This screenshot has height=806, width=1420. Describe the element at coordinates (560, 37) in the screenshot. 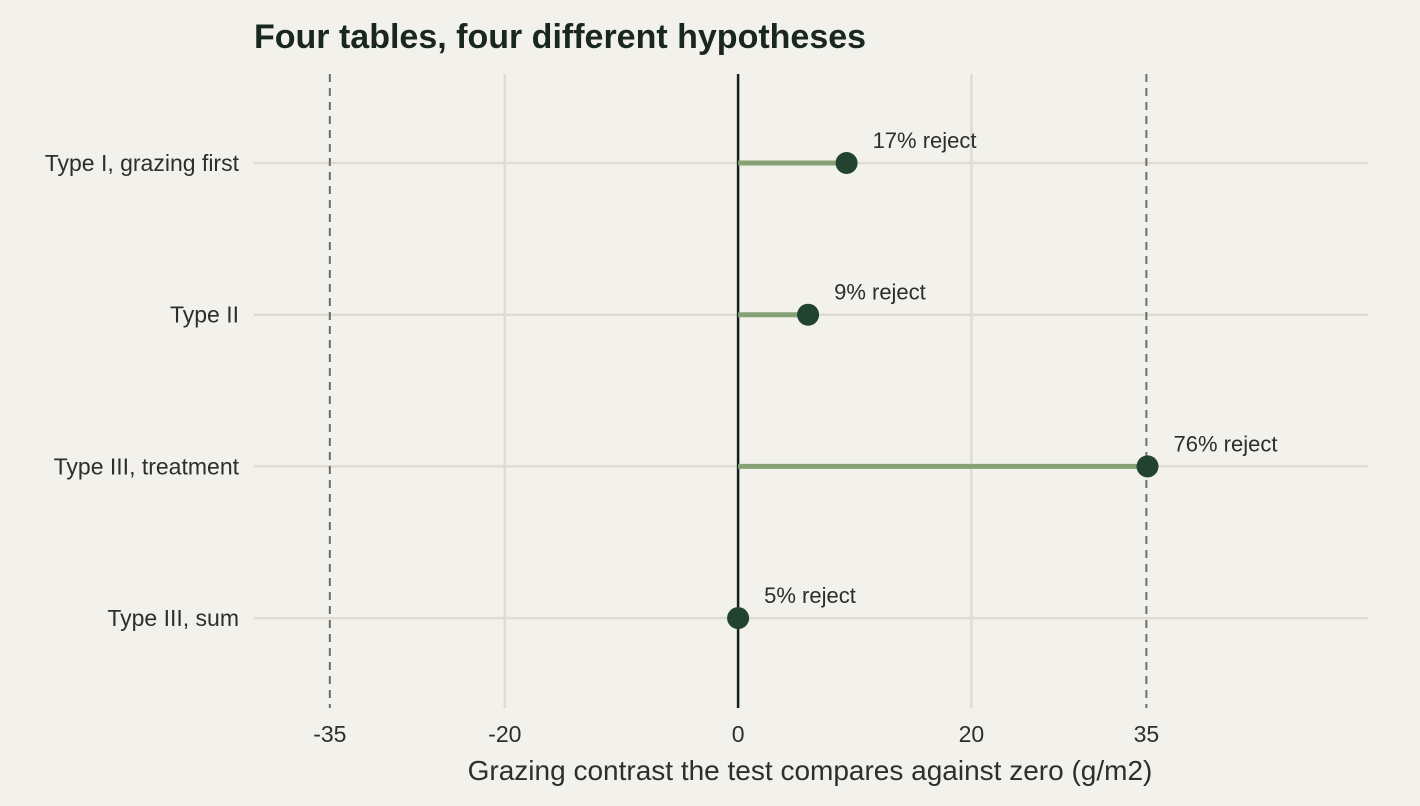

I see `chart-title: Four tables, four different hypotheses` at that location.